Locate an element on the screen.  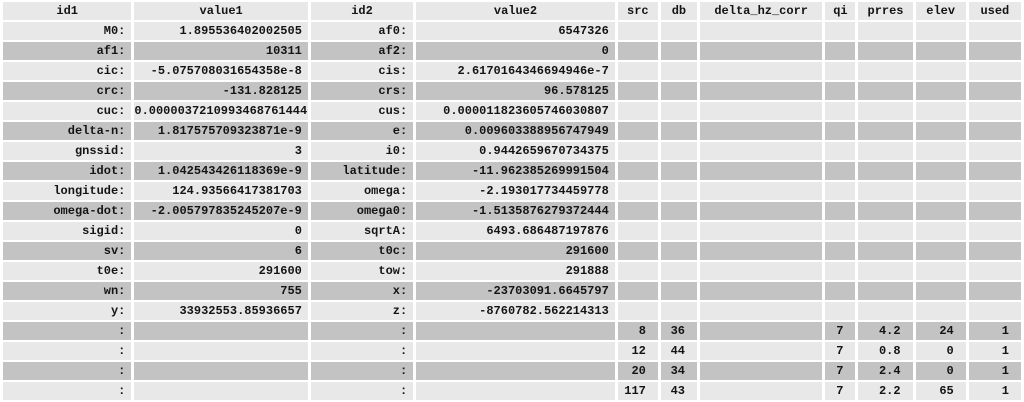
cell-db: 34 is located at coordinates (678, 371).